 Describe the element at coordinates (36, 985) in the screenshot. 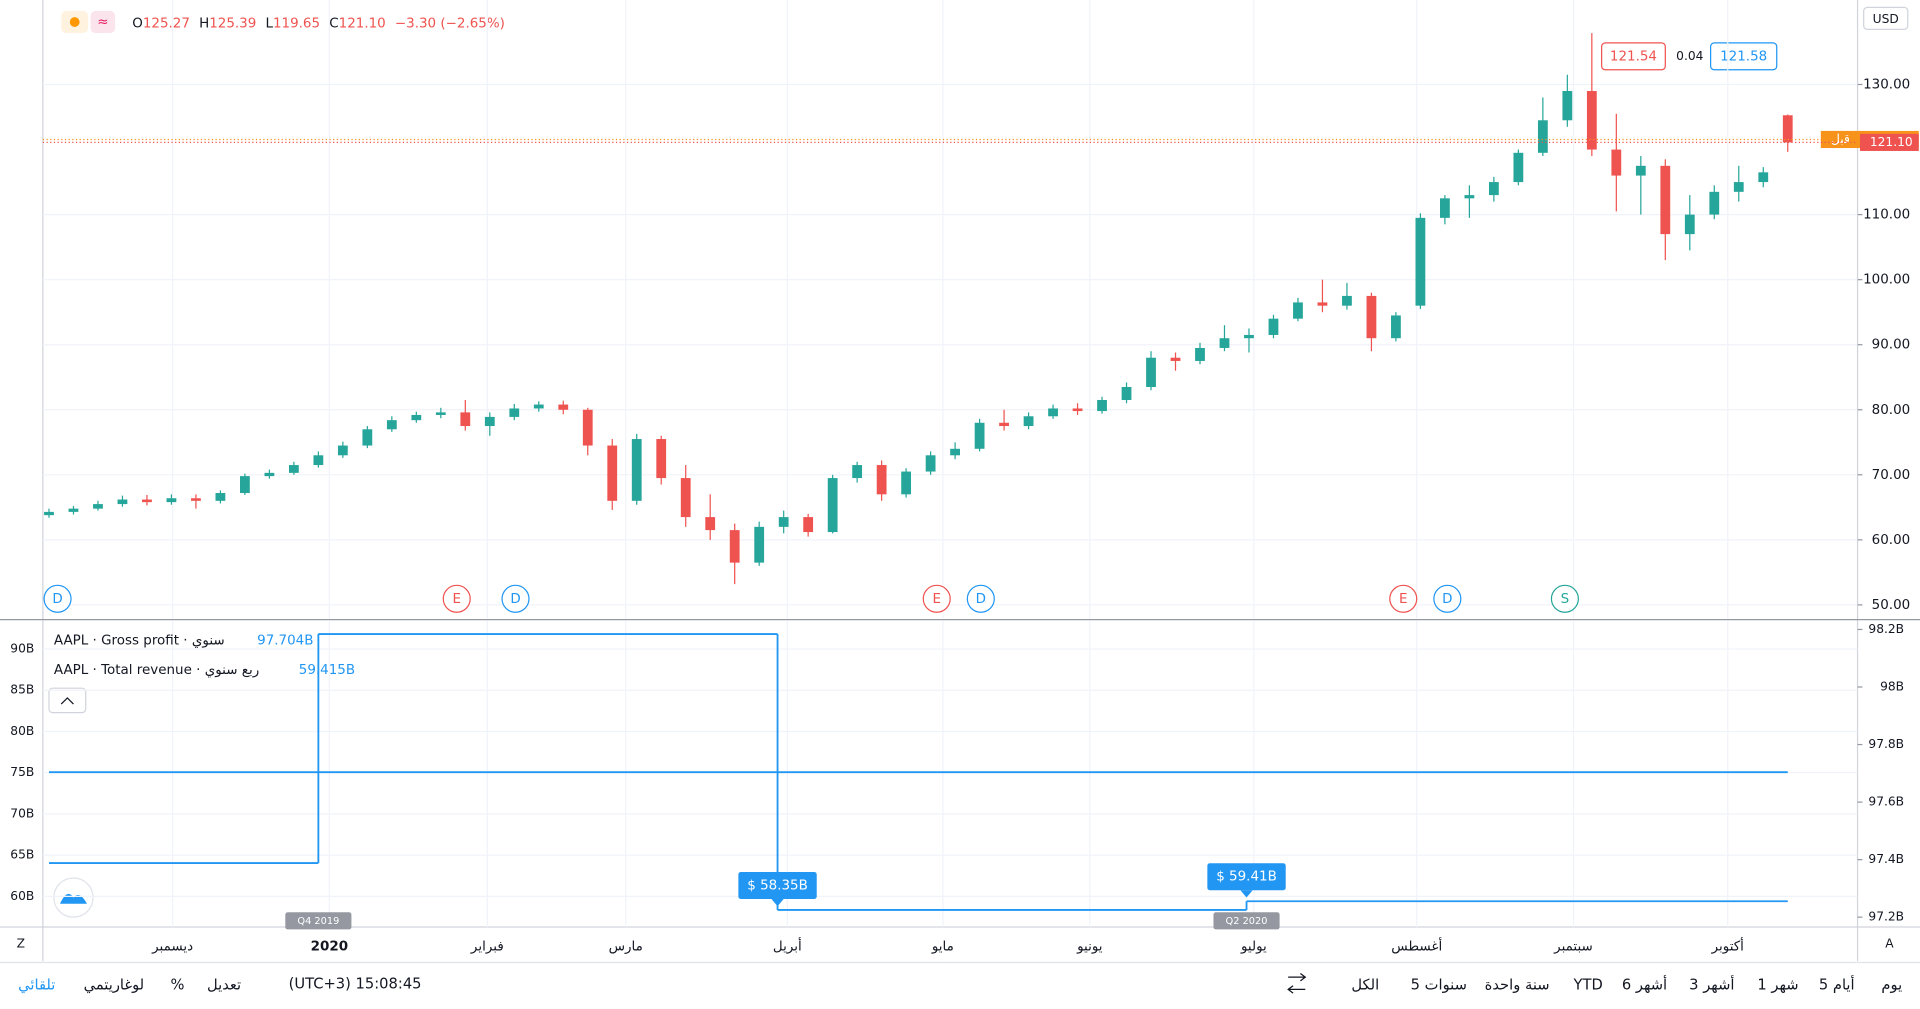

I see `scale-option: تلقائي` at that location.